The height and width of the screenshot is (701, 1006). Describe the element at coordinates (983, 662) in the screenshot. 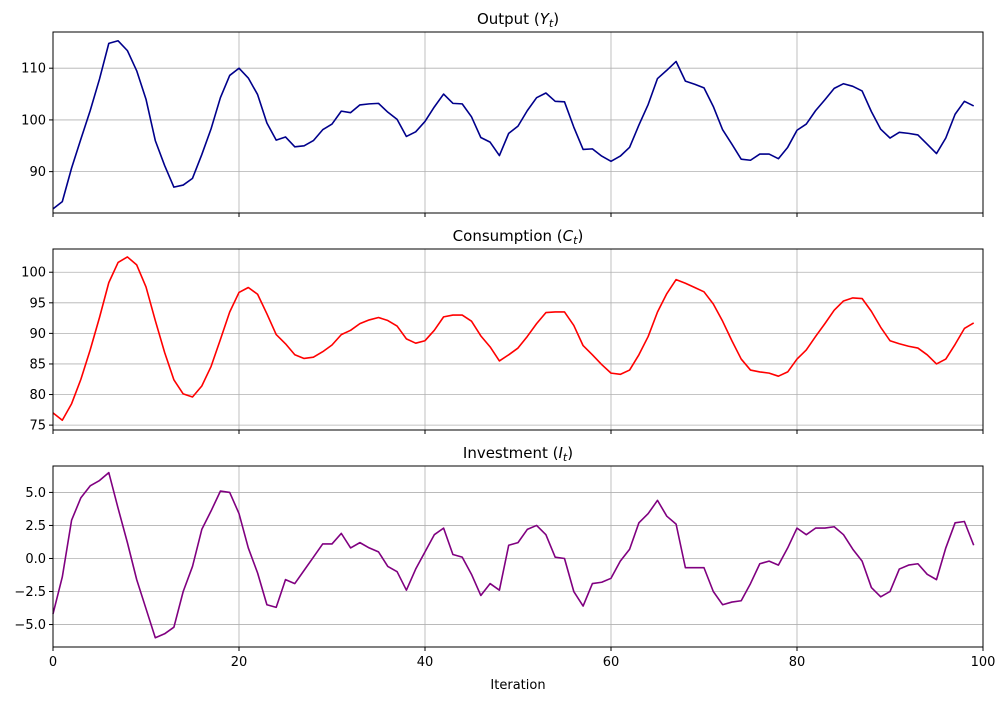

I see `investment-xtick-label: 100` at that location.